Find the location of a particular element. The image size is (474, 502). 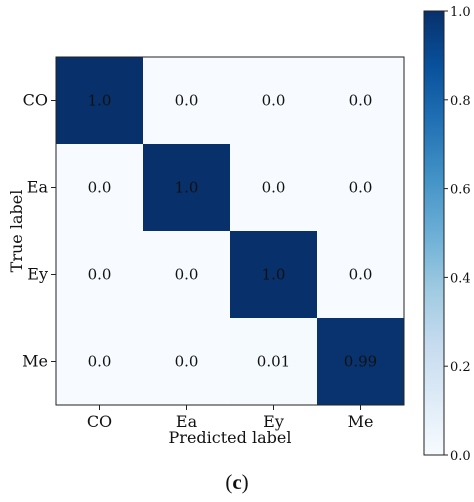

x-tick-label: CO is located at coordinates (99, 421).